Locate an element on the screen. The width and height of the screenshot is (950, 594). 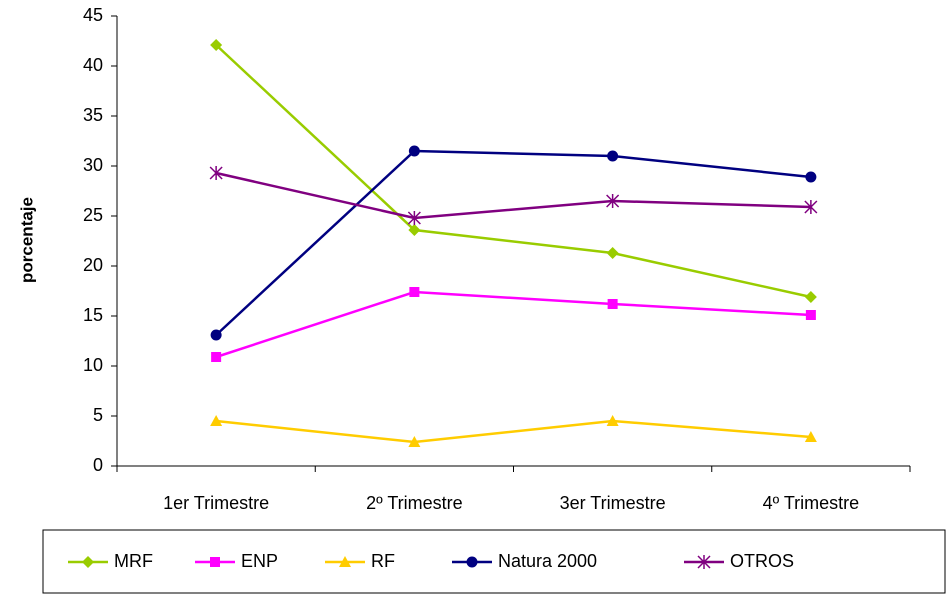
x-tick-label: 2º Trimestre is located at coordinates (414, 503).